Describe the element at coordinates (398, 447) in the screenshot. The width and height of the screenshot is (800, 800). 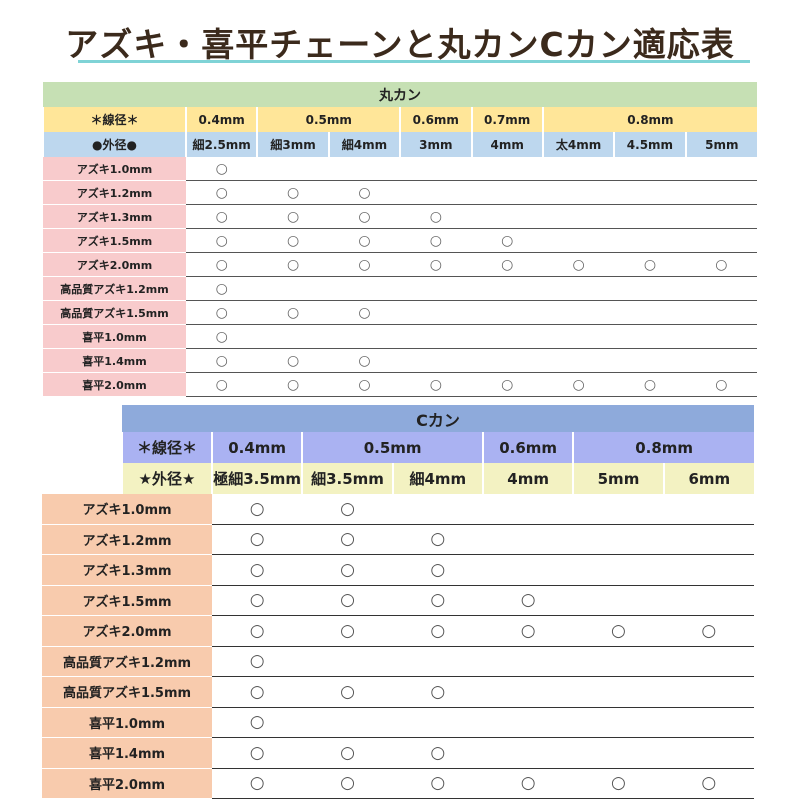
I see `wire-diameter-row: ＊線径＊ 0.4mm 0.5mm 0.6mm 0.8mm` at that location.